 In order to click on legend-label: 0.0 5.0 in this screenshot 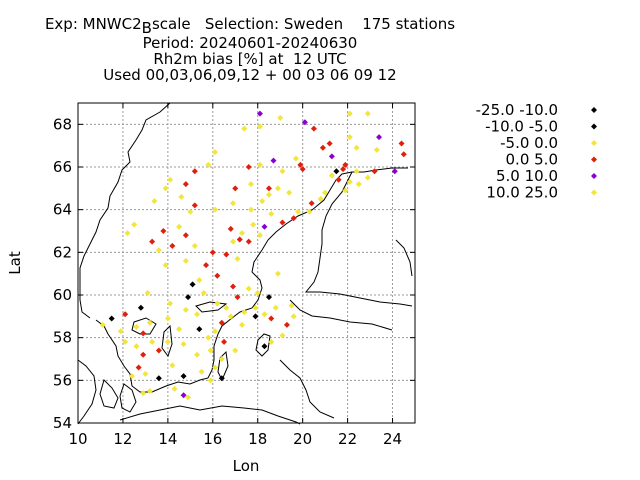, I will do `click(532, 160)`.